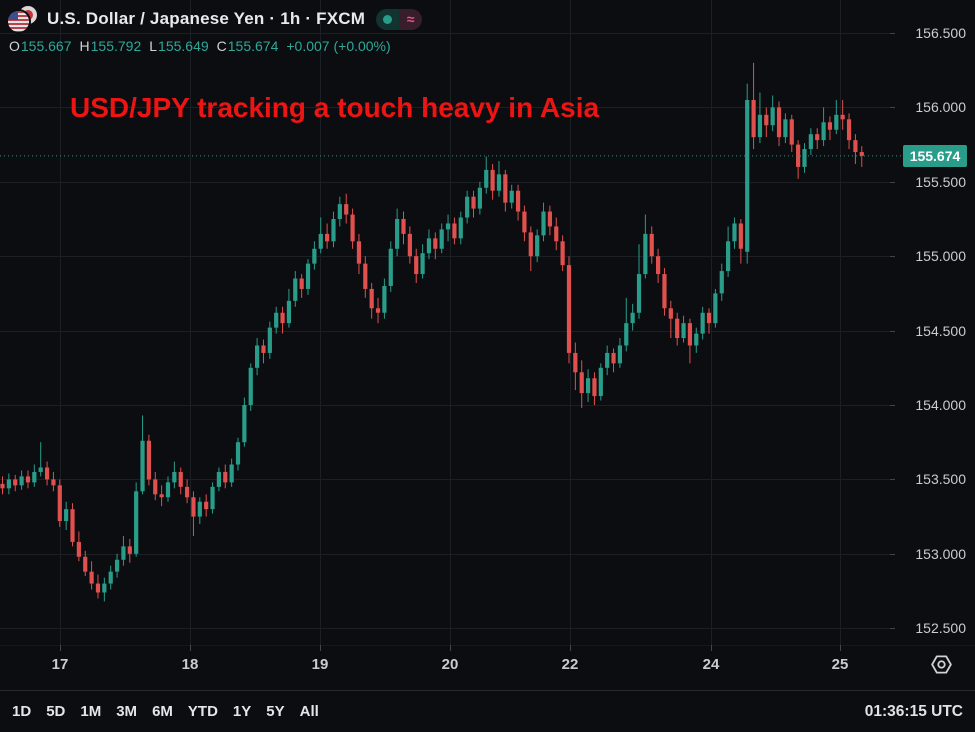  What do you see at coordinates (242, 711) in the screenshot?
I see `range-button-1y: 1Y` at bounding box center [242, 711].